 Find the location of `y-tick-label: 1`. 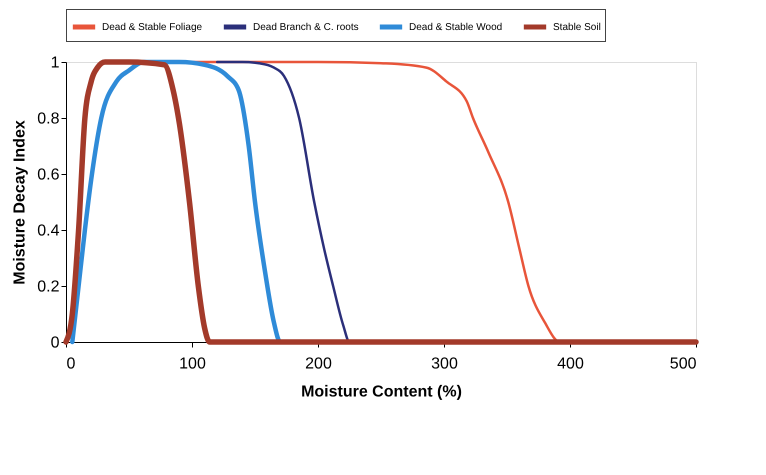

y-tick-label: 1 is located at coordinates (55, 63).